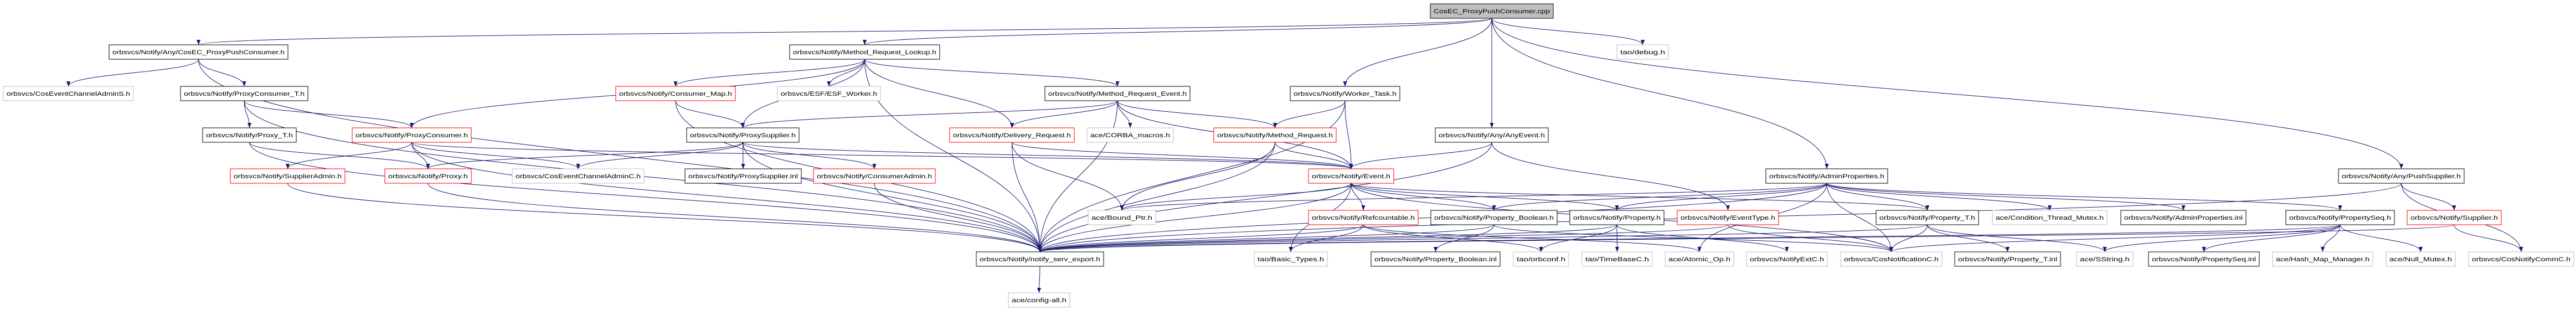  I want to click on node-label: orbsvcs/Notify/Worker_Task.h, so click(1345, 94).